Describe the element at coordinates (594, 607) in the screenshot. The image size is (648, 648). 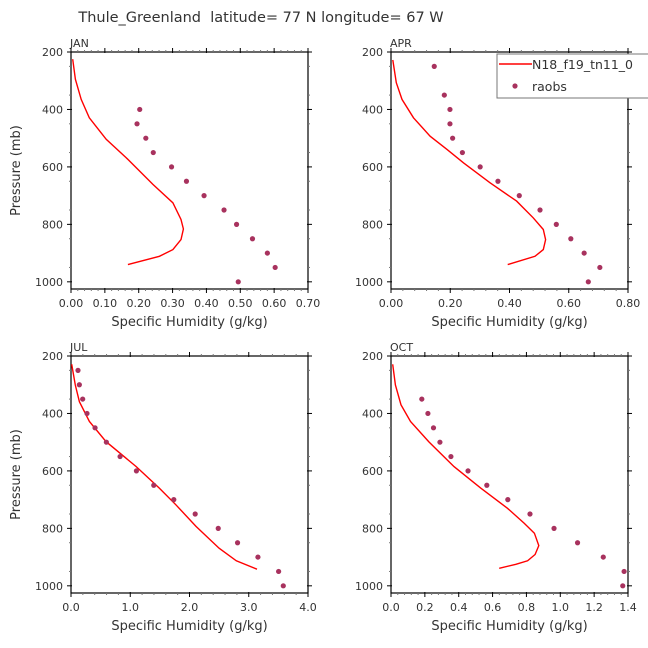
I see `x-tick-label: 1.2` at that location.